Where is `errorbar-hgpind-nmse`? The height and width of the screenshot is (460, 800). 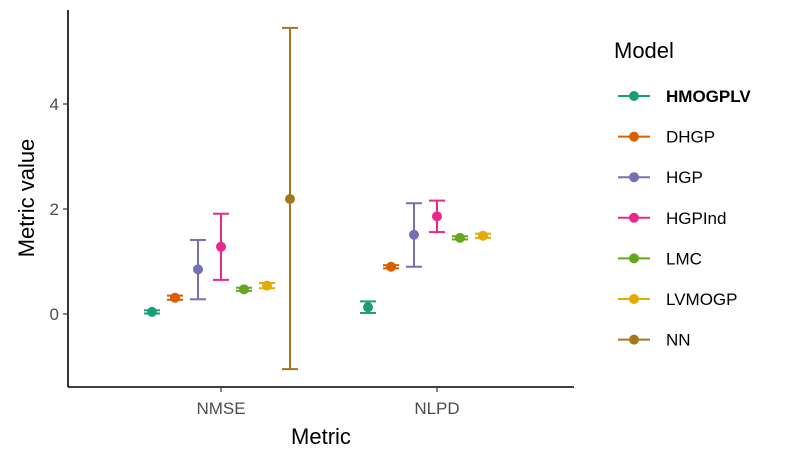 errorbar-hgpind-nmse is located at coordinates (221, 246).